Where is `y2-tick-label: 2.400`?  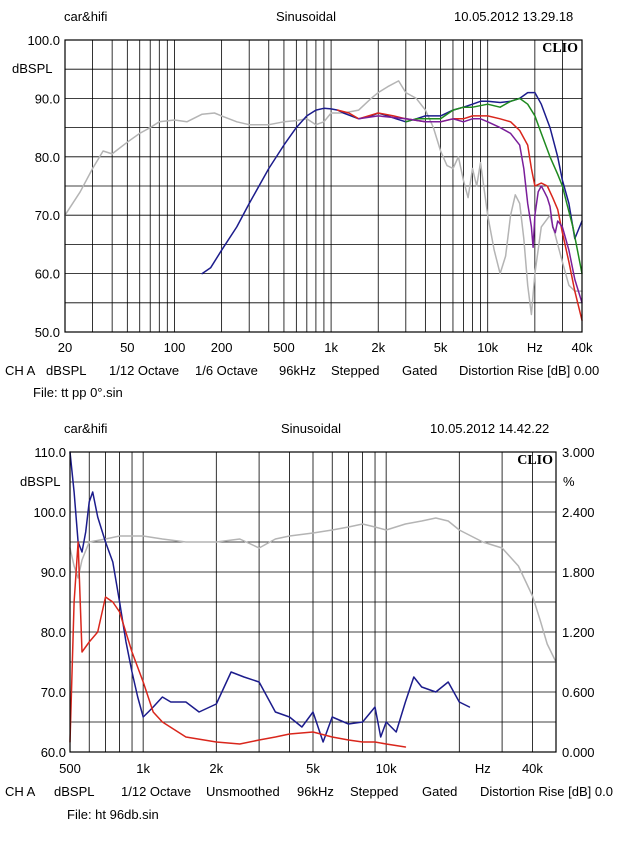 y2-tick-label: 2.400 is located at coordinates (578, 512).